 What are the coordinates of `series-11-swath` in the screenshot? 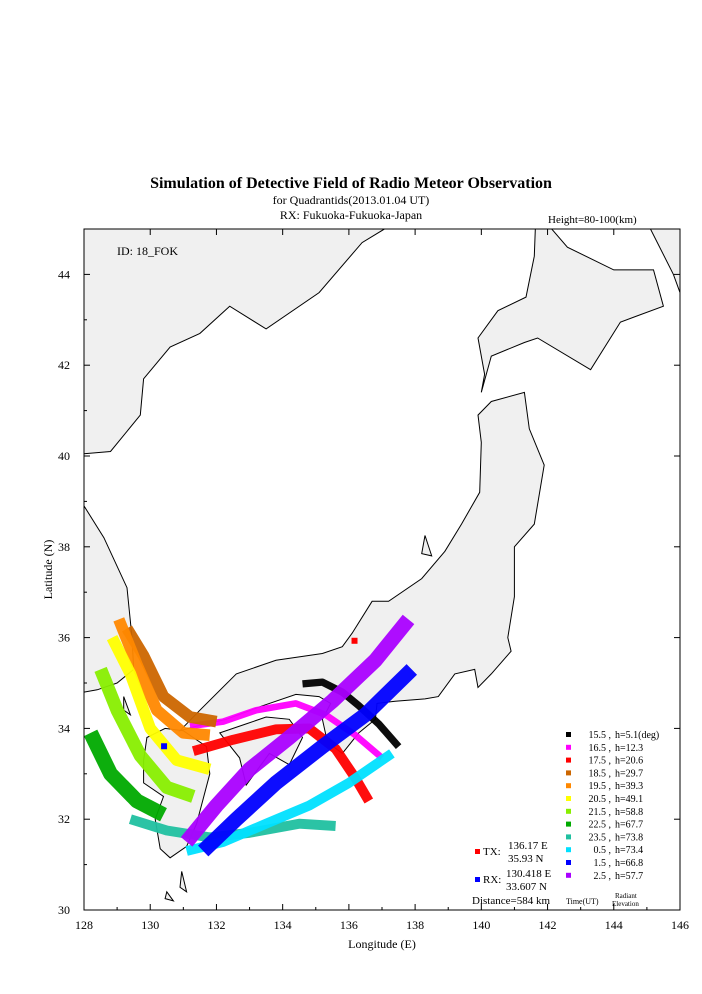 It's located at (297, 730).